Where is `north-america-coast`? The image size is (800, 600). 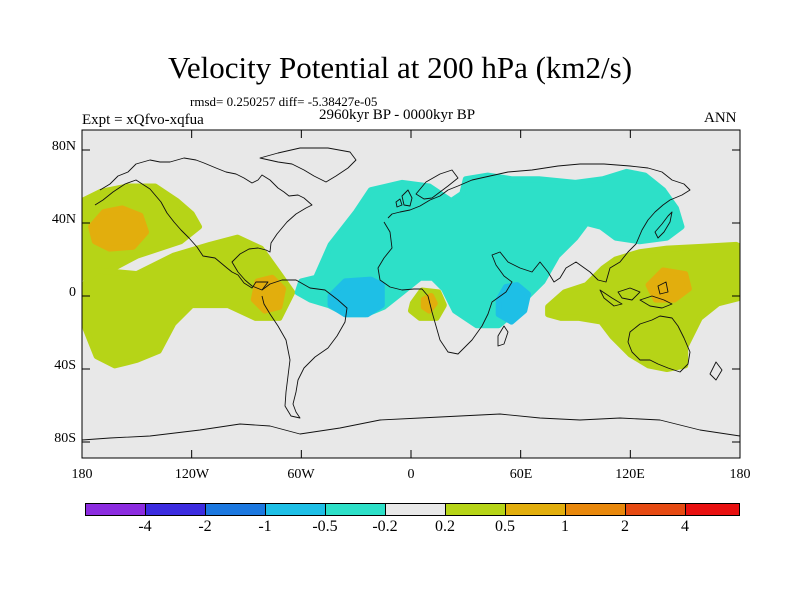
north-america-coast is located at coordinates (203, 224).